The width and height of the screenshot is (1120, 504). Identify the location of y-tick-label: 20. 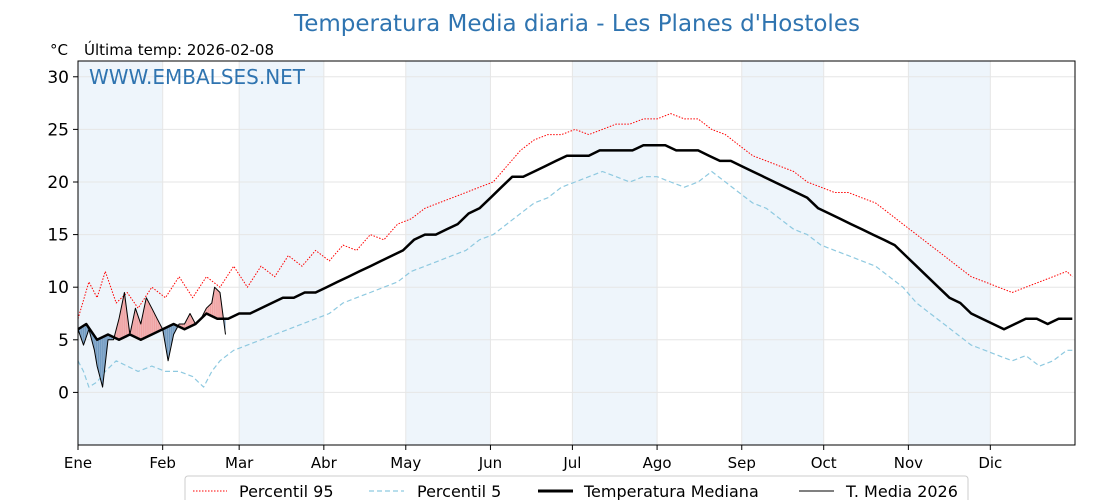
(58, 183).